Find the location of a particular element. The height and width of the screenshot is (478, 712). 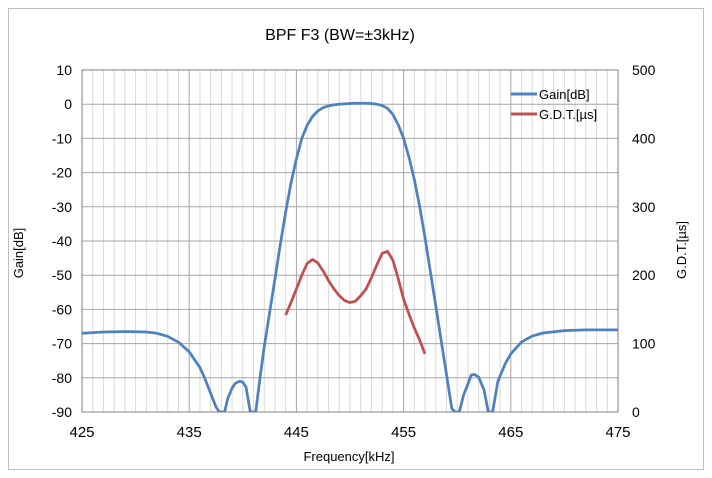

x-tick-label: 425 is located at coordinates (81, 432).